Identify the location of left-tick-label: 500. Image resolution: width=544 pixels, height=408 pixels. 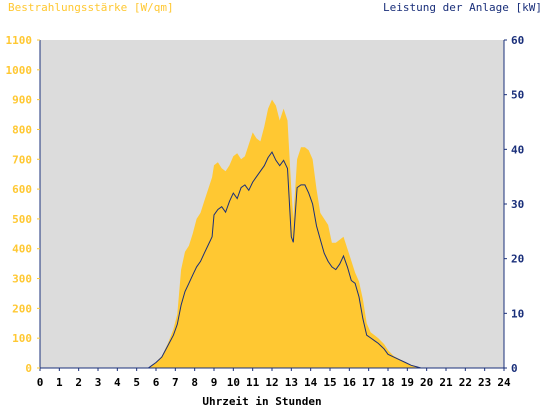
(22, 219).